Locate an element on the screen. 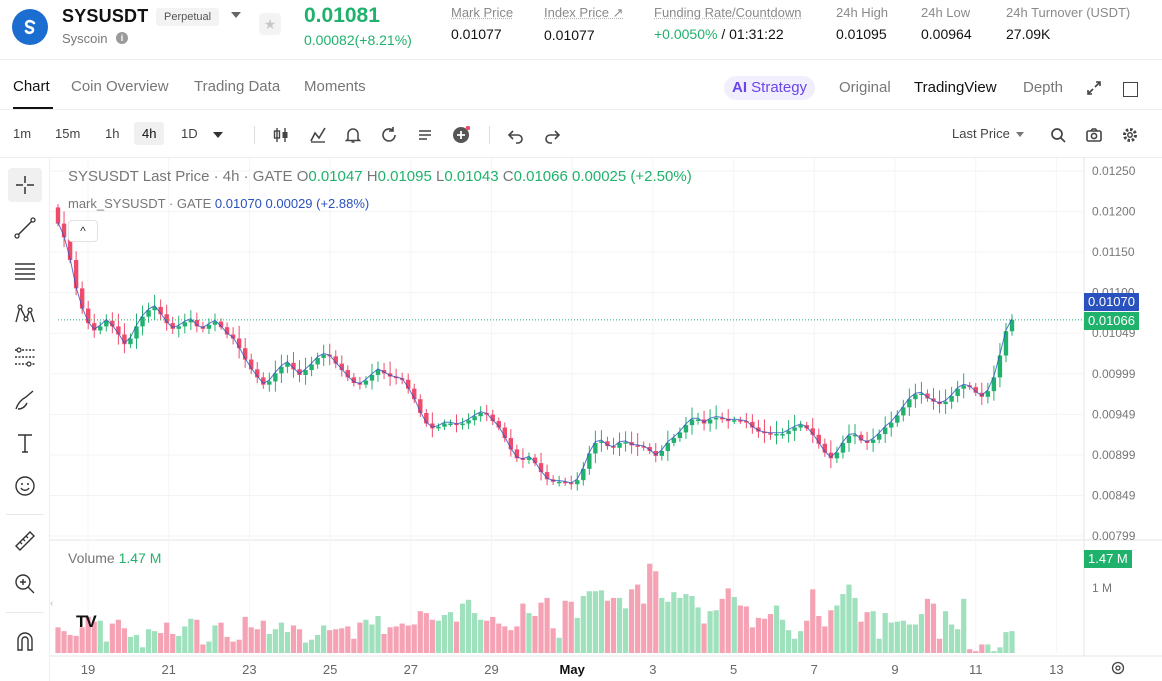 The height and width of the screenshot is (681, 1162). crosshair-tool is located at coordinates (25, 185).